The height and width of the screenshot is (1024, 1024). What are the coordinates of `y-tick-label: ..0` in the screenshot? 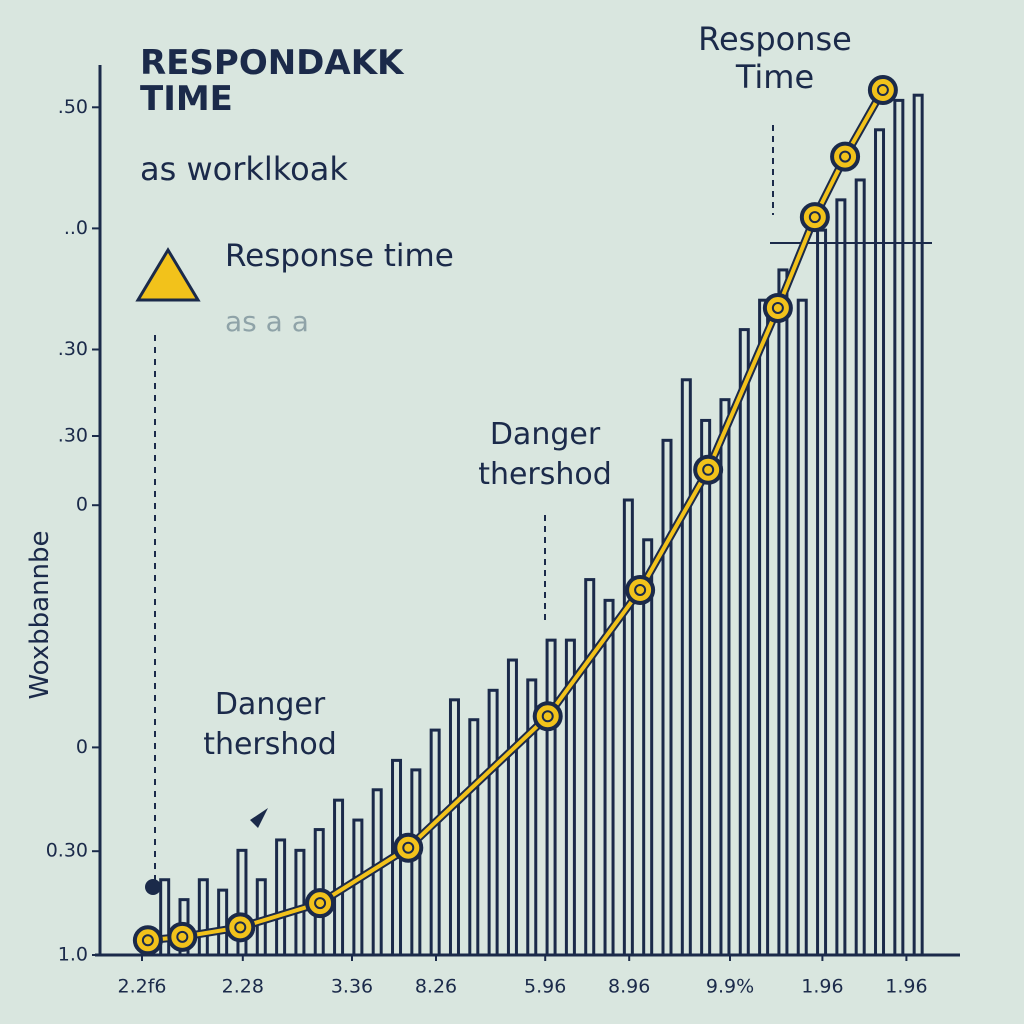 It's located at (76, 228).